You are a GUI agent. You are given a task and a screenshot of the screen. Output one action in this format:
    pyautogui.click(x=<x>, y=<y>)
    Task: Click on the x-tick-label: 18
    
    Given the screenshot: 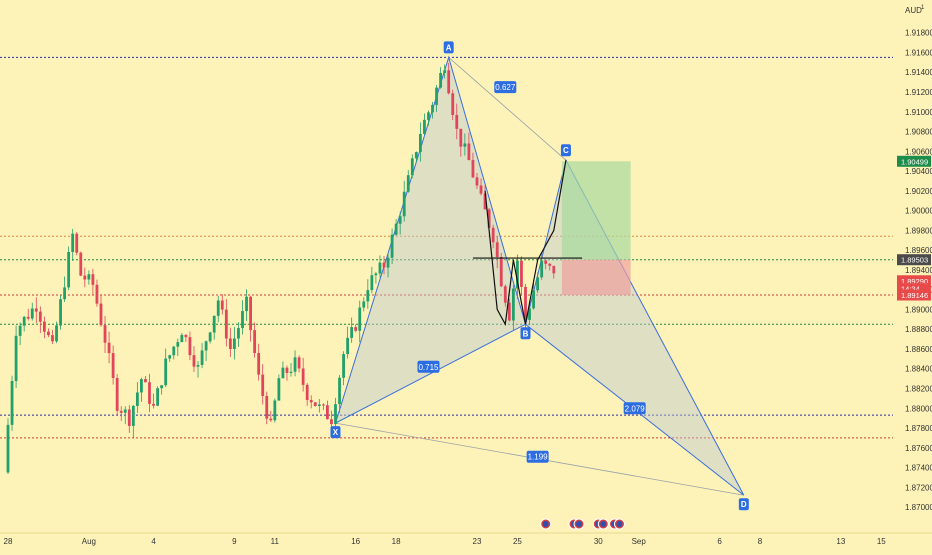 What is the action you would take?
    pyautogui.click(x=396, y=541)
    